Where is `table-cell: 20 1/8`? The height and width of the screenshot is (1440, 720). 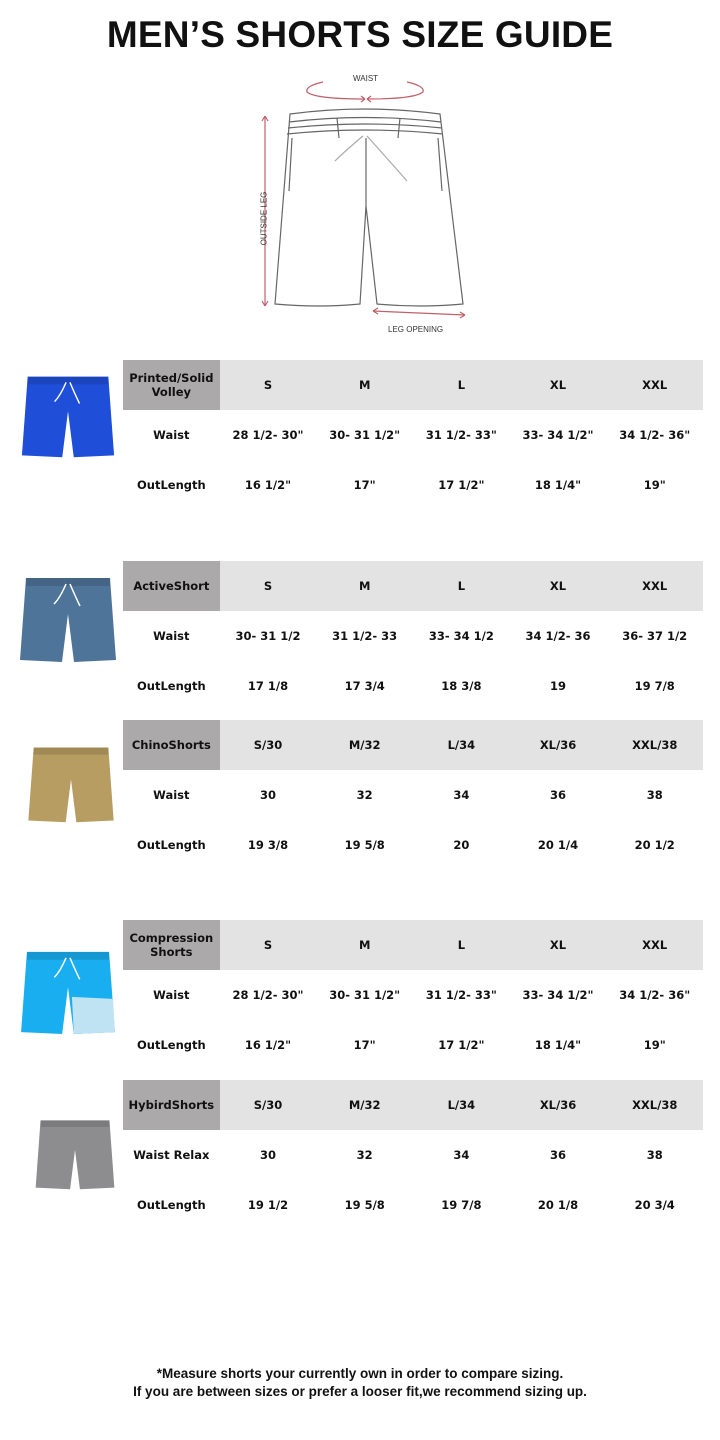
table-cell: 20 1/8 is located at coordinates (558, 1205).